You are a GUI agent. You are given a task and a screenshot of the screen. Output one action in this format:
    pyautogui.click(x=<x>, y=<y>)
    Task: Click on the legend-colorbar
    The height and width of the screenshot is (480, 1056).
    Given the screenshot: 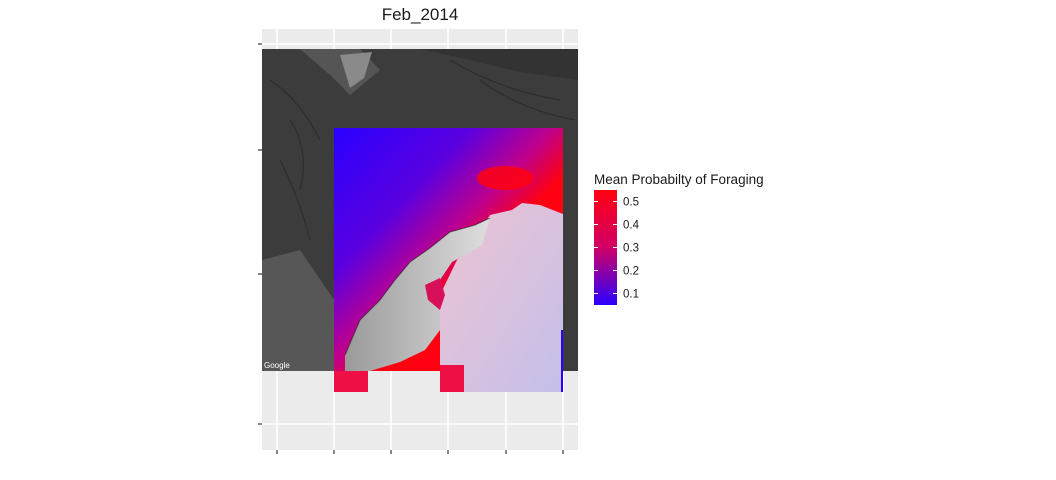 What is the action you would take?
    pyautogui.click(x=605, y=247)
    